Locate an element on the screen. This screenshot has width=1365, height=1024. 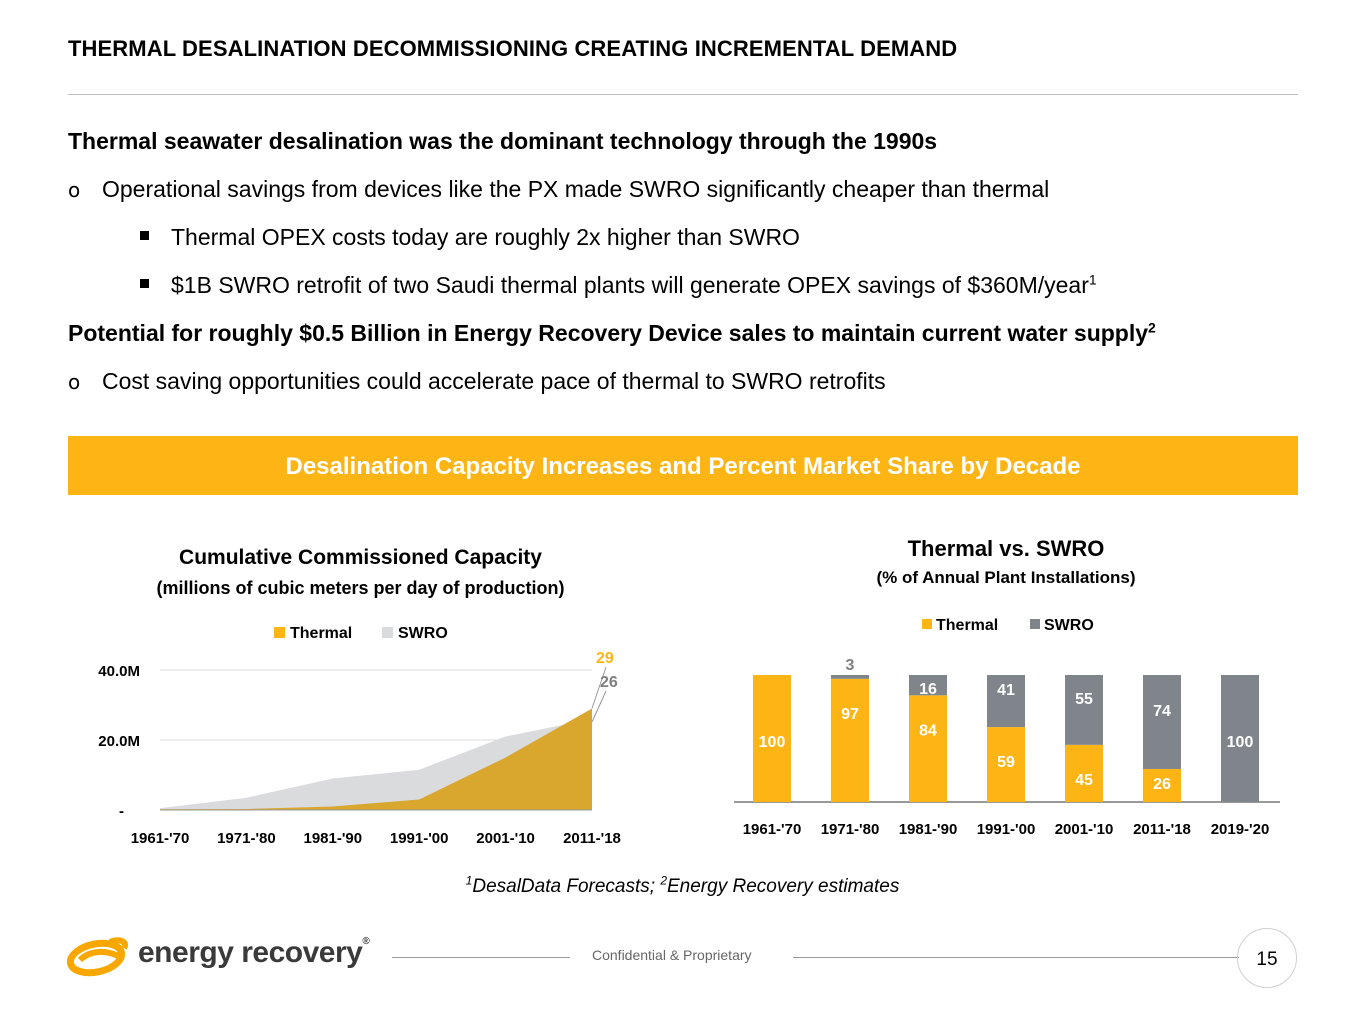
y-tick-label: 20.0M is located at coordinates (119, 741).